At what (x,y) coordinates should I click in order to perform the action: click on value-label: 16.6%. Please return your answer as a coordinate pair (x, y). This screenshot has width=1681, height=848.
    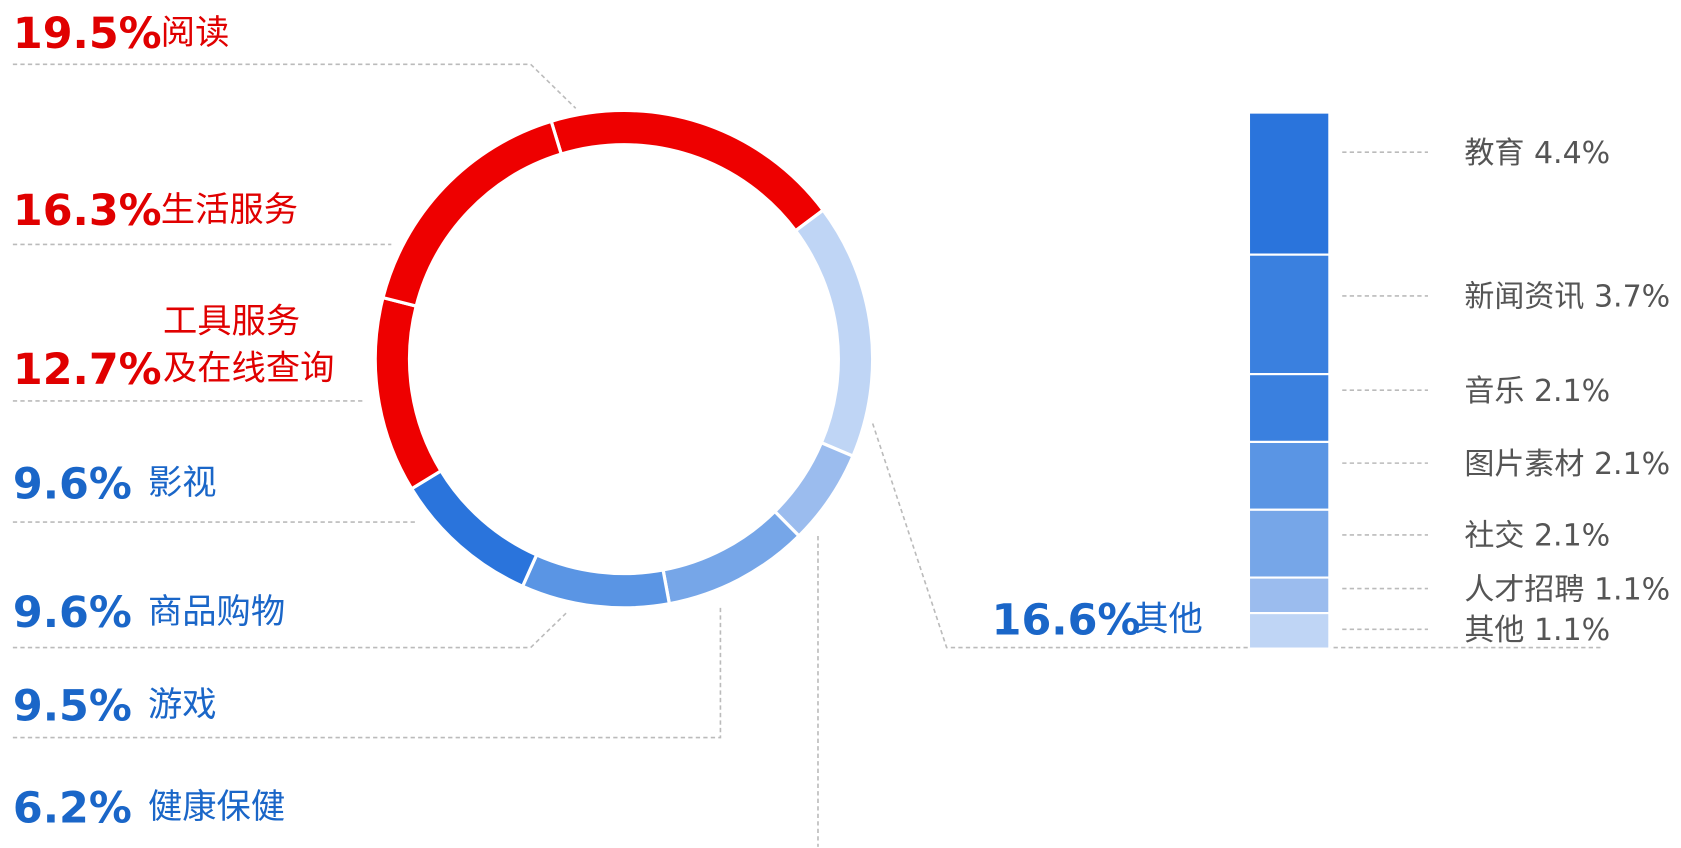
    Looking at the image, I should click on (1066, 621).